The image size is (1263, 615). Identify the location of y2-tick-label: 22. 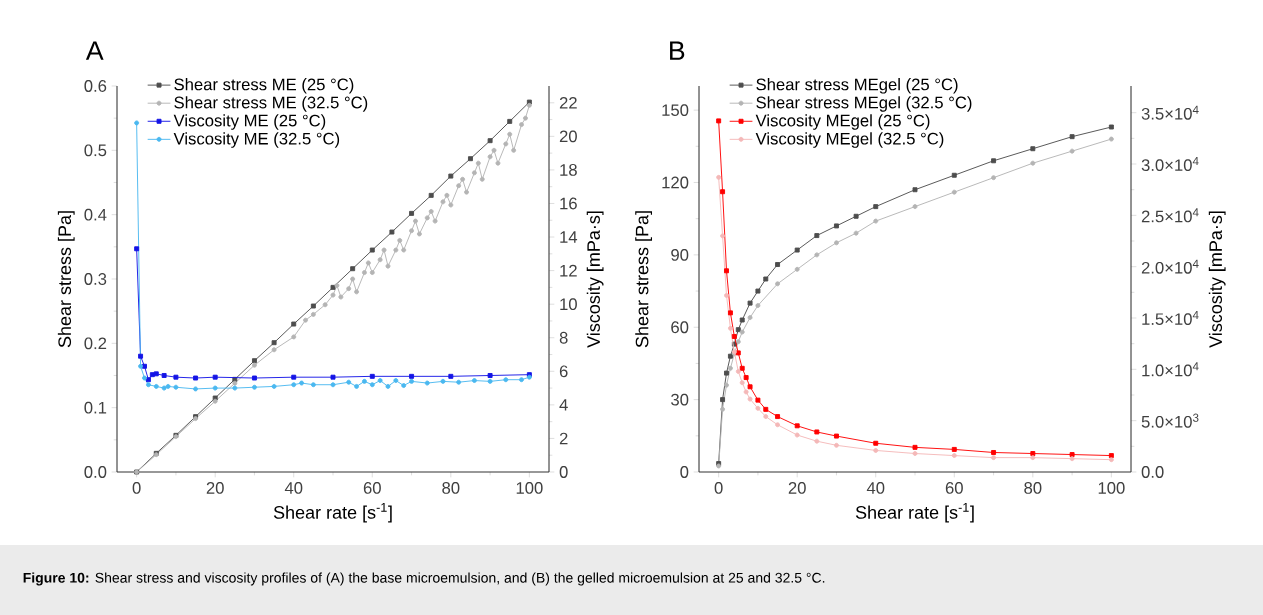
(568, 102).